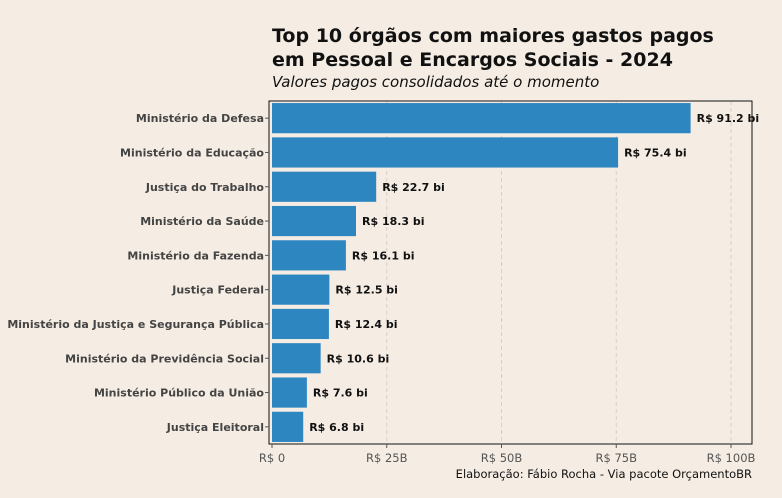  Describe the element at coordinates (502, 458) in the screenshot. I see `x-tick-label: R$ 50B` at that location.